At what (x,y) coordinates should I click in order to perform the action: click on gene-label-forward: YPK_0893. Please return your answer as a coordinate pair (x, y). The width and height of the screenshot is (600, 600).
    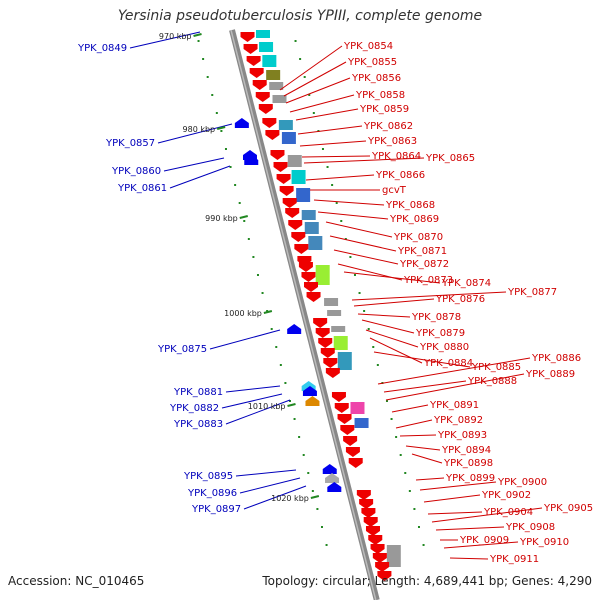
    Looking at the image, I should click on (462, 435).